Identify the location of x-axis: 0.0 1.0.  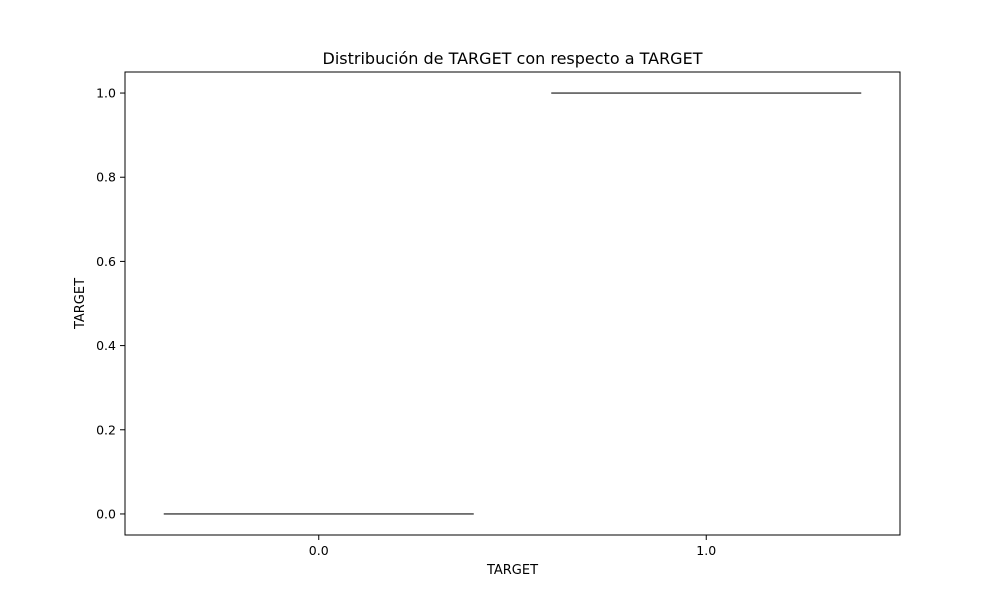
(512, 546).